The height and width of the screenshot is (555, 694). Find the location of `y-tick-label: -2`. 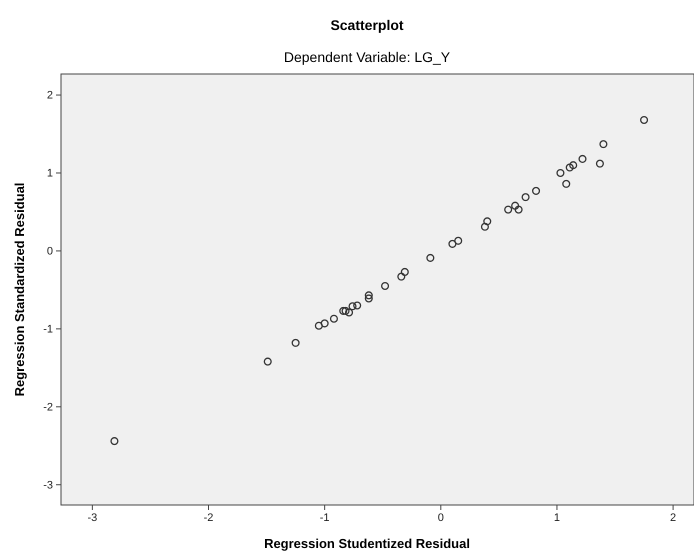

y-tick-label: -2 is located at coordinates (48, 407).